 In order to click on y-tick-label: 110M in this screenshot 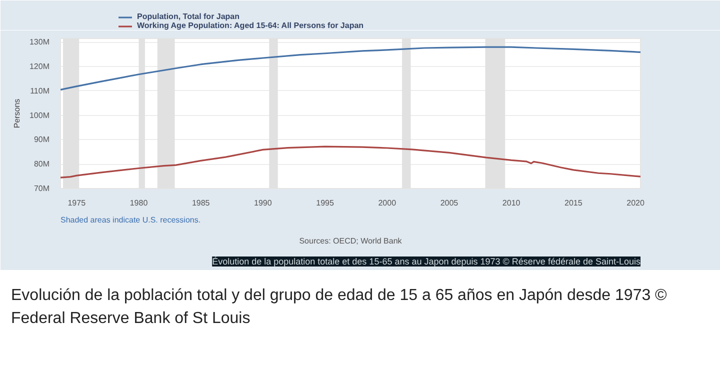, I will do `click(40, 91)`.